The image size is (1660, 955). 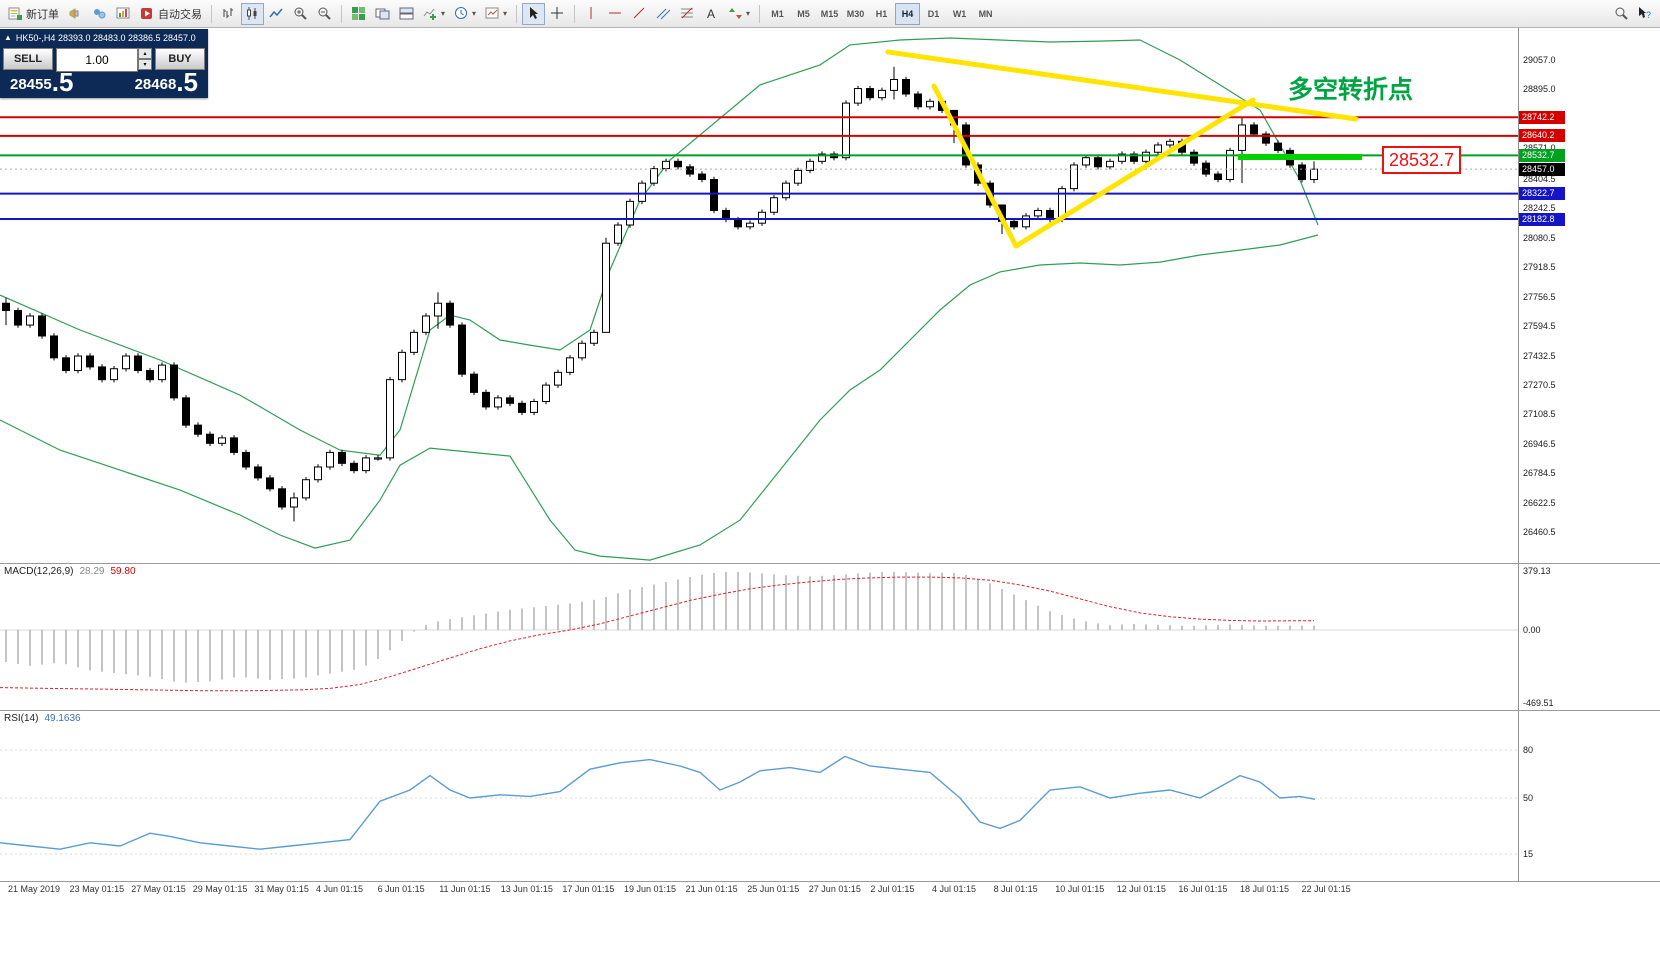 I want to click on arrows-icon, so click(x=736, y=13).